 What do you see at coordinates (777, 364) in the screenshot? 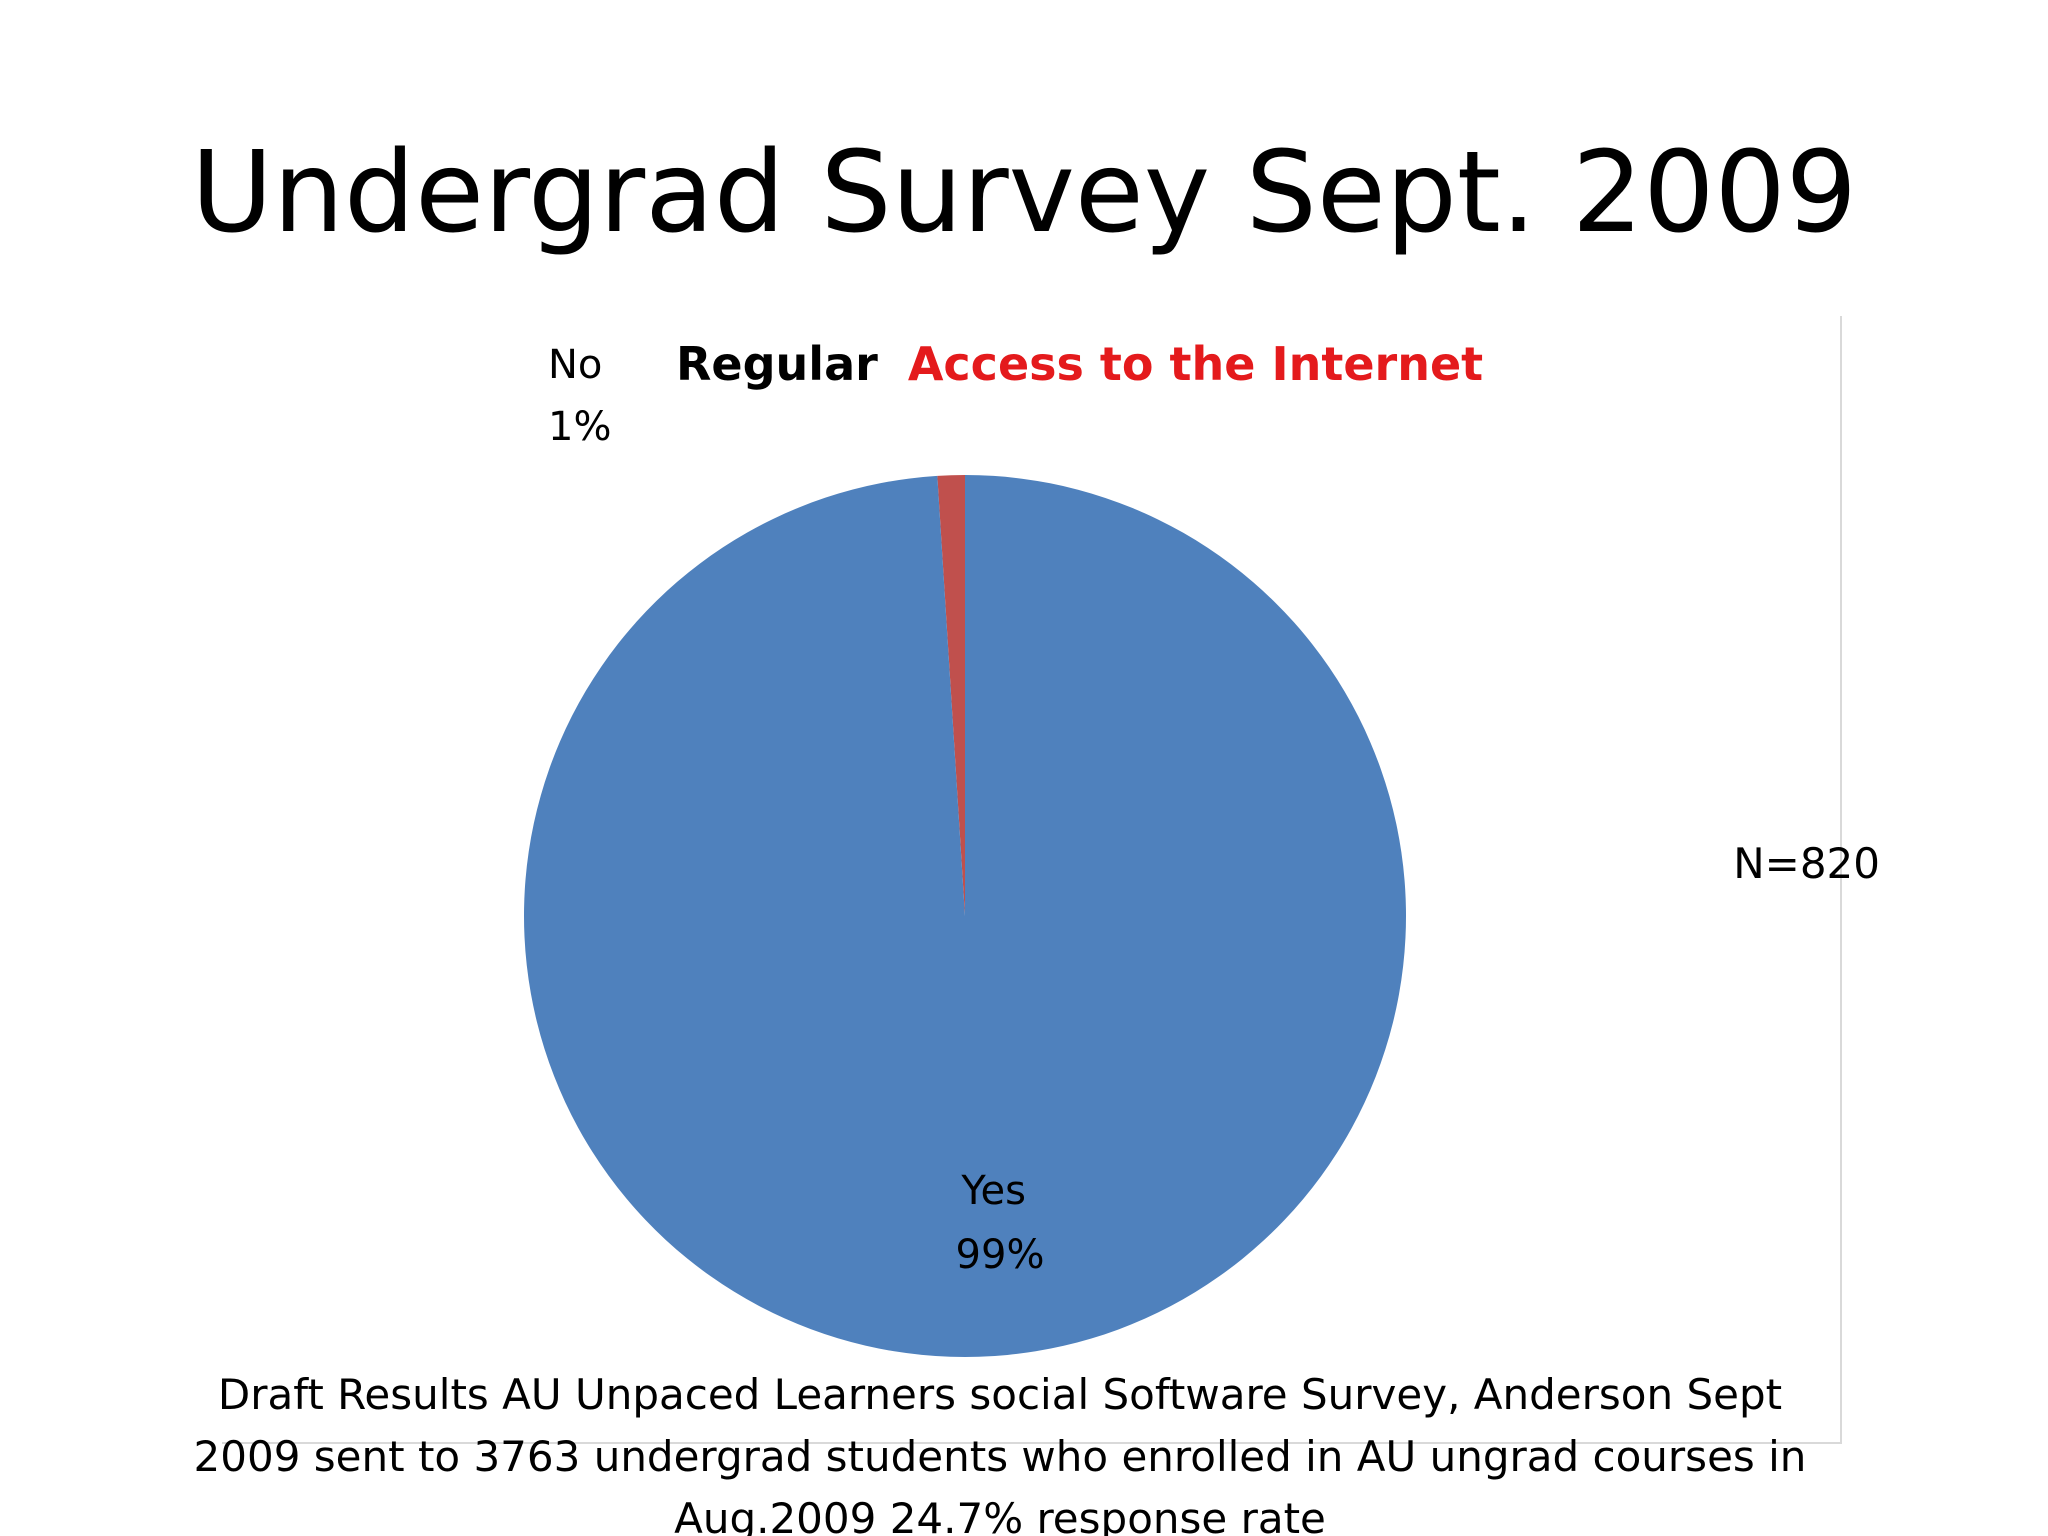
I see `chart-title-part-regular: Regular` at bounding box center [777, 364].